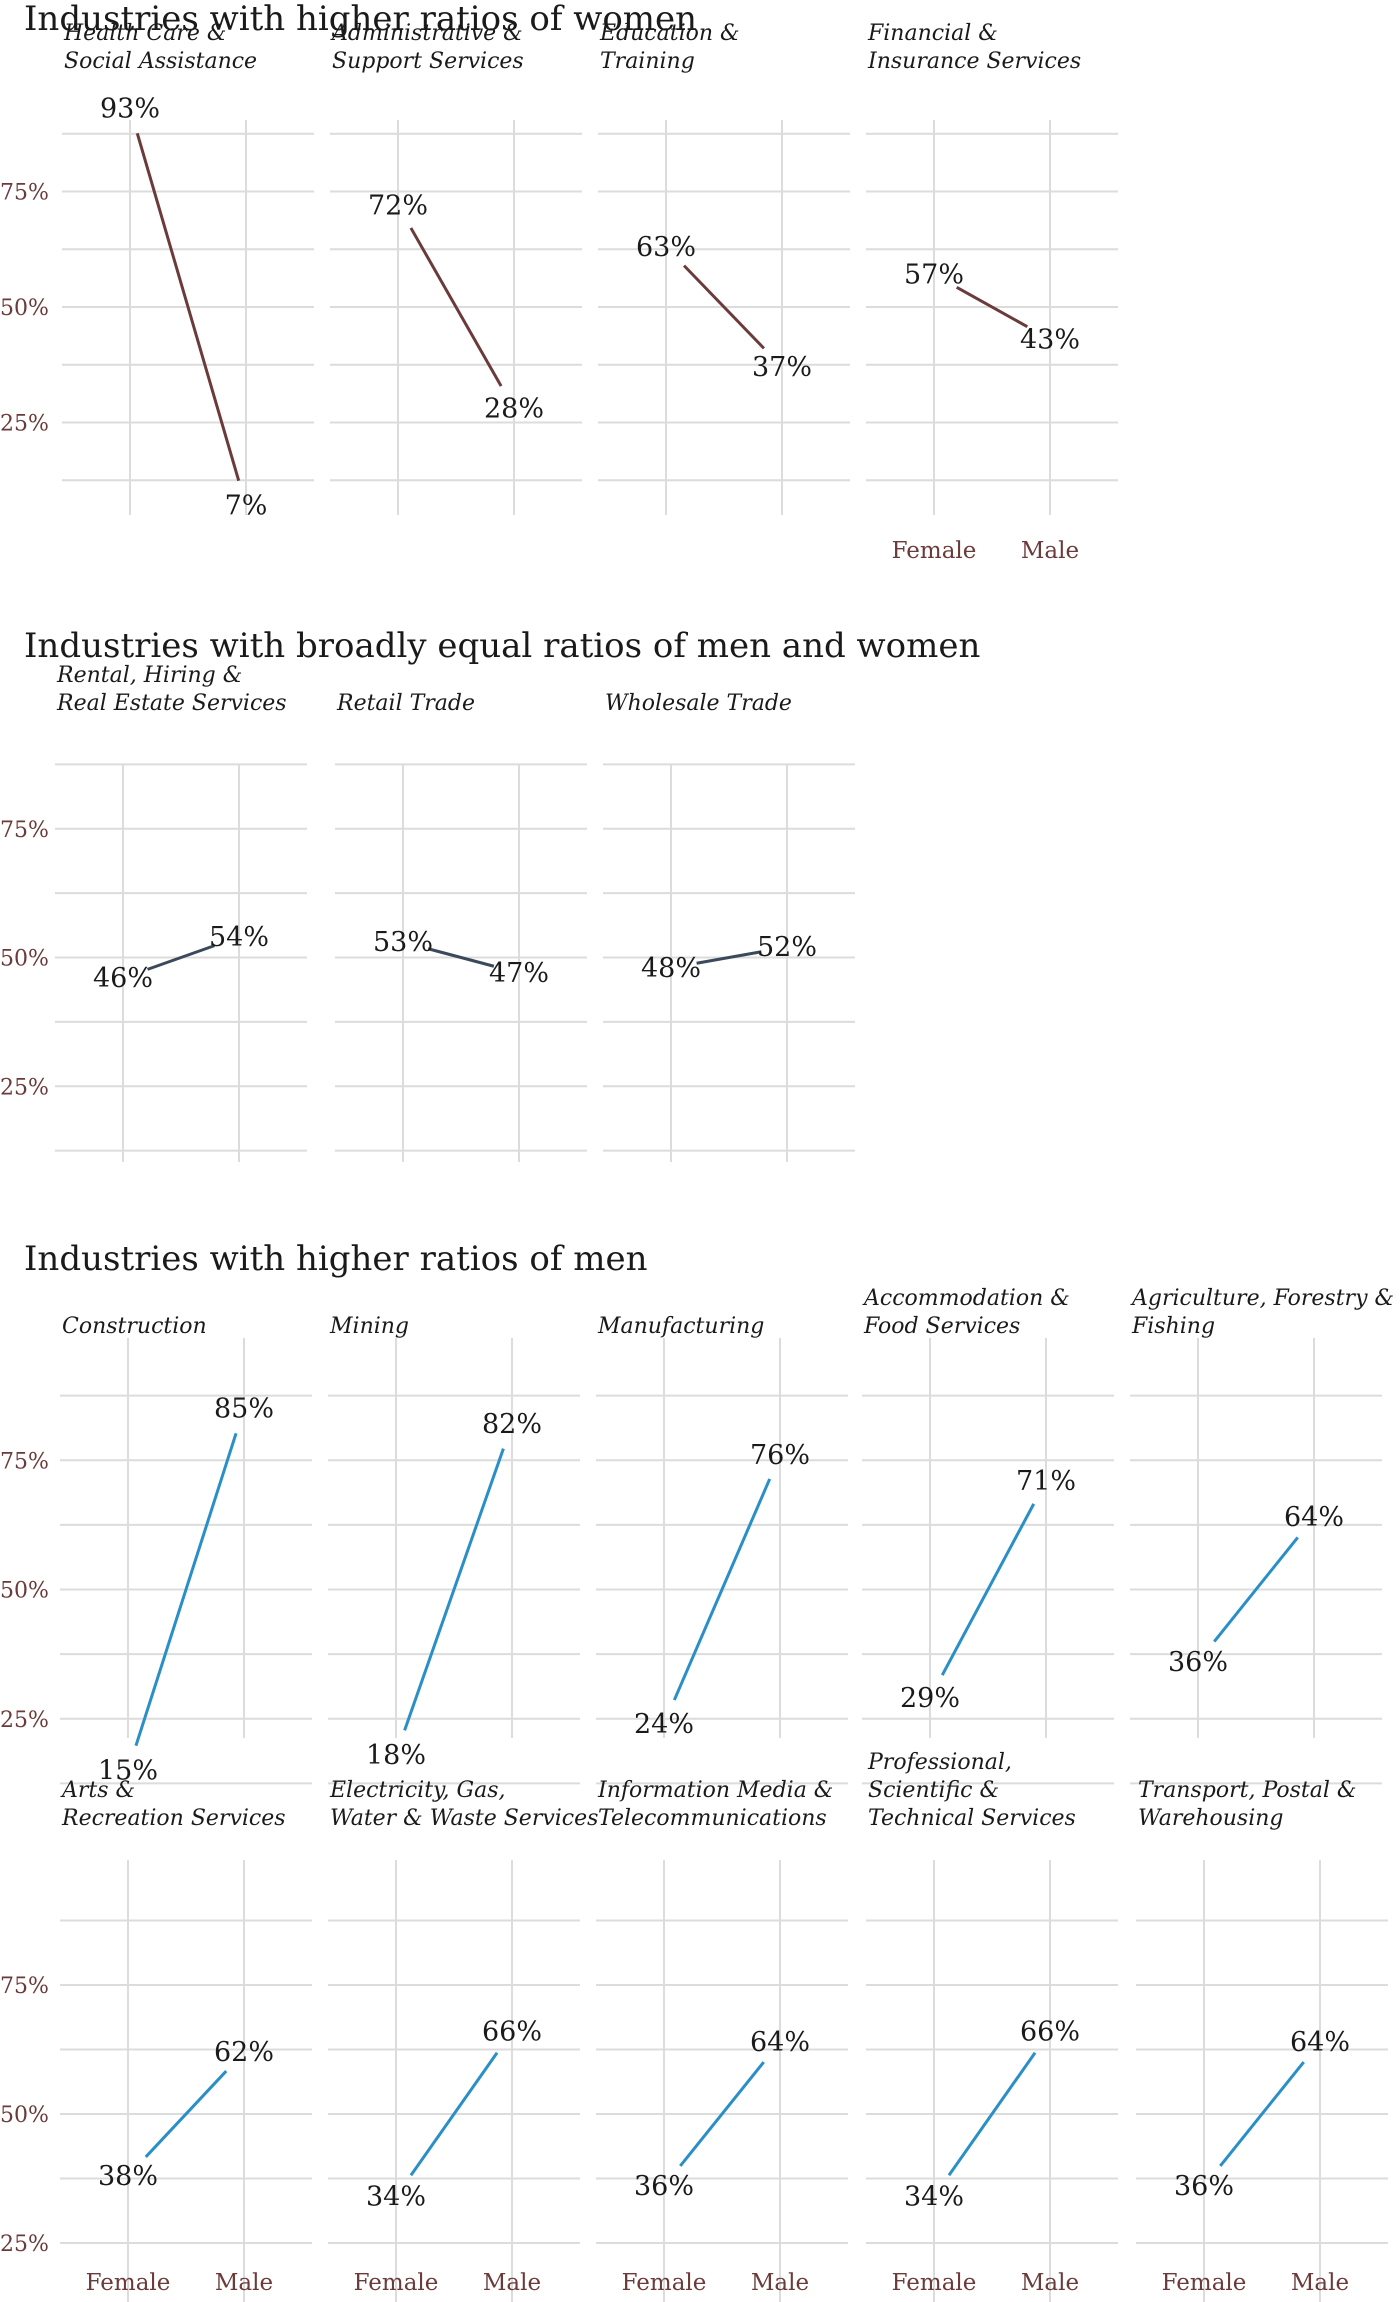 This screenshot has width=1400, height=2302. What do you see at coordinates (1211, 1818) in the screenshot?
I see `facet-title: Warehousing` at bounding box center [1211, 1818].